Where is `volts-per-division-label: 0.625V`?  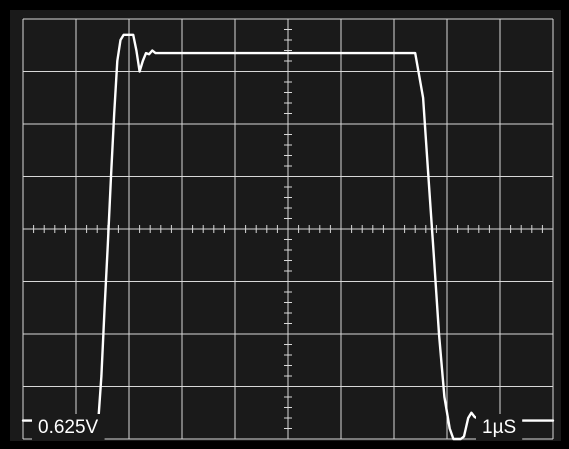 volts-per-division-label: 0.625V is located at coordinates (68, 427).